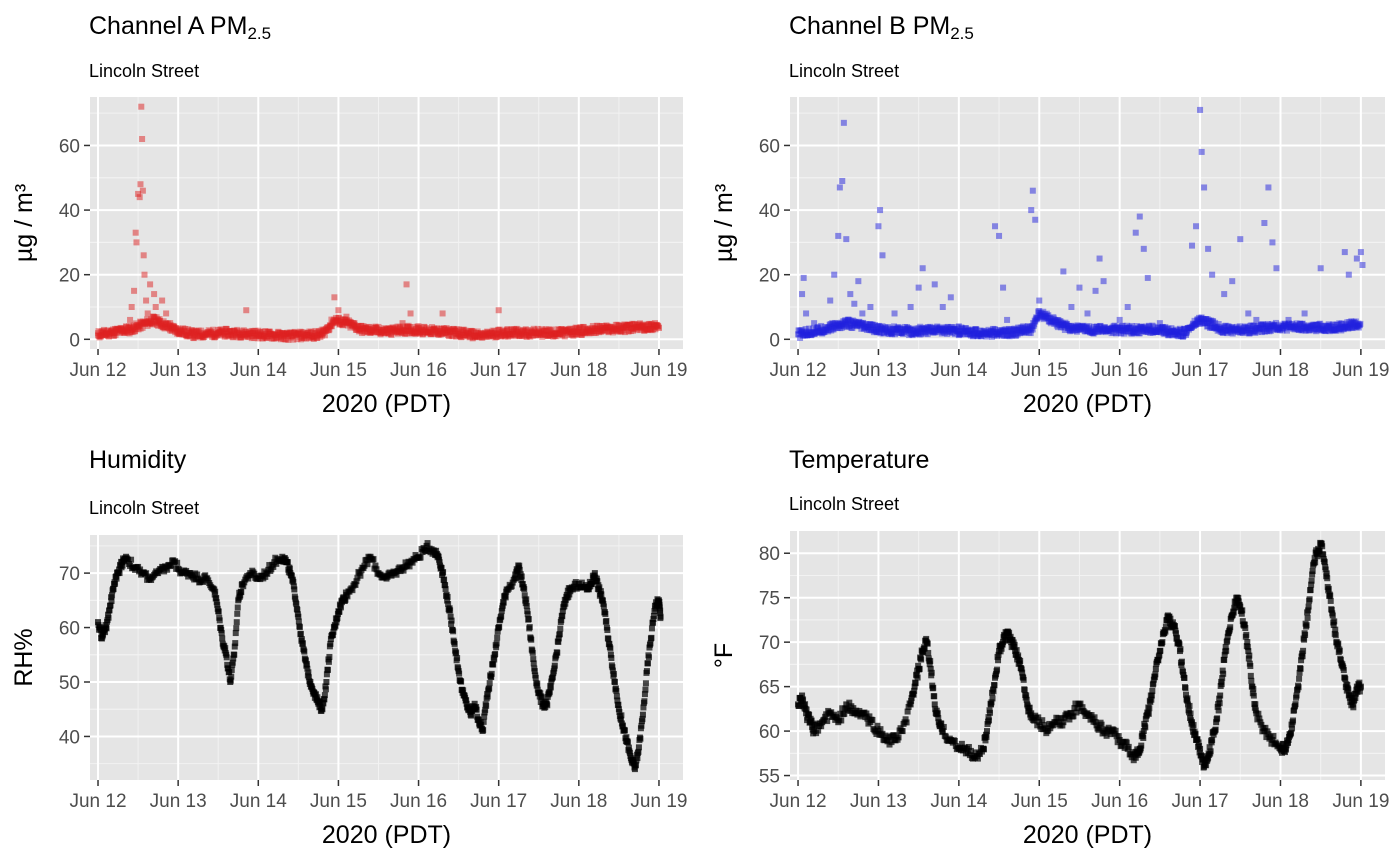 The height and width of the screenshot is (866, 1400). Describe the element at coordinates (769, 643) in the screenshot. I see `y-tick-label: 70` at that location.